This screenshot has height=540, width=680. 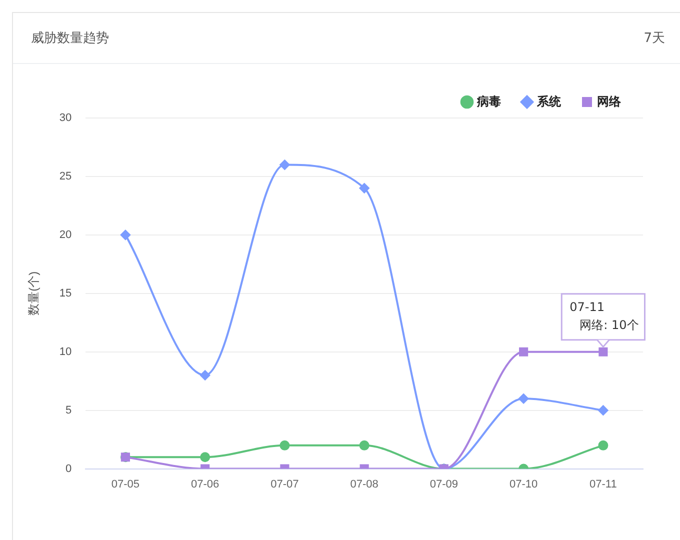 I want to click on y-tick-label: 20, so click(x=65, y=234).